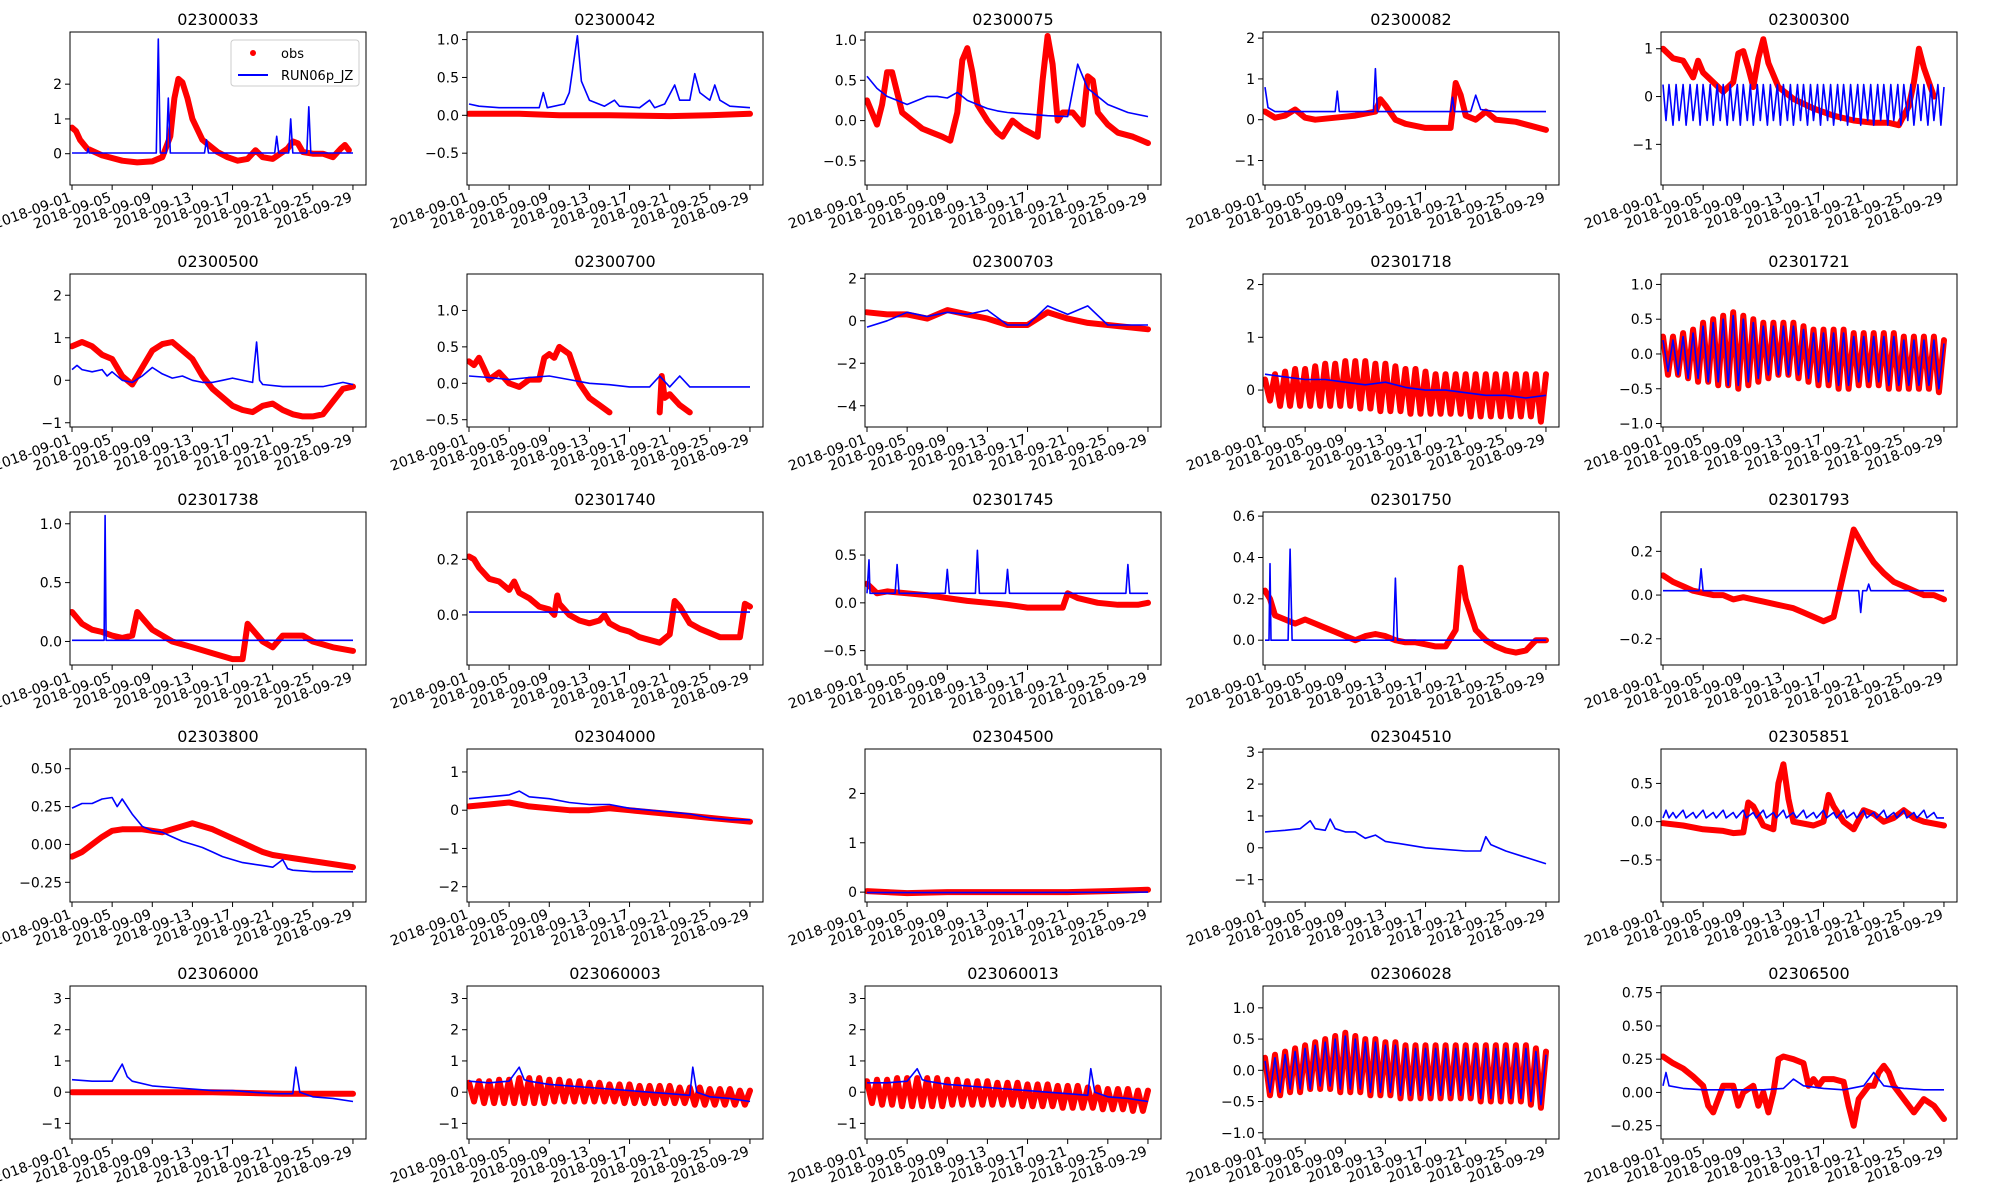 The width and height of the screenshot is (2000, 1200). I want to click on subplot-title: 02304500, so click(1012, 736).